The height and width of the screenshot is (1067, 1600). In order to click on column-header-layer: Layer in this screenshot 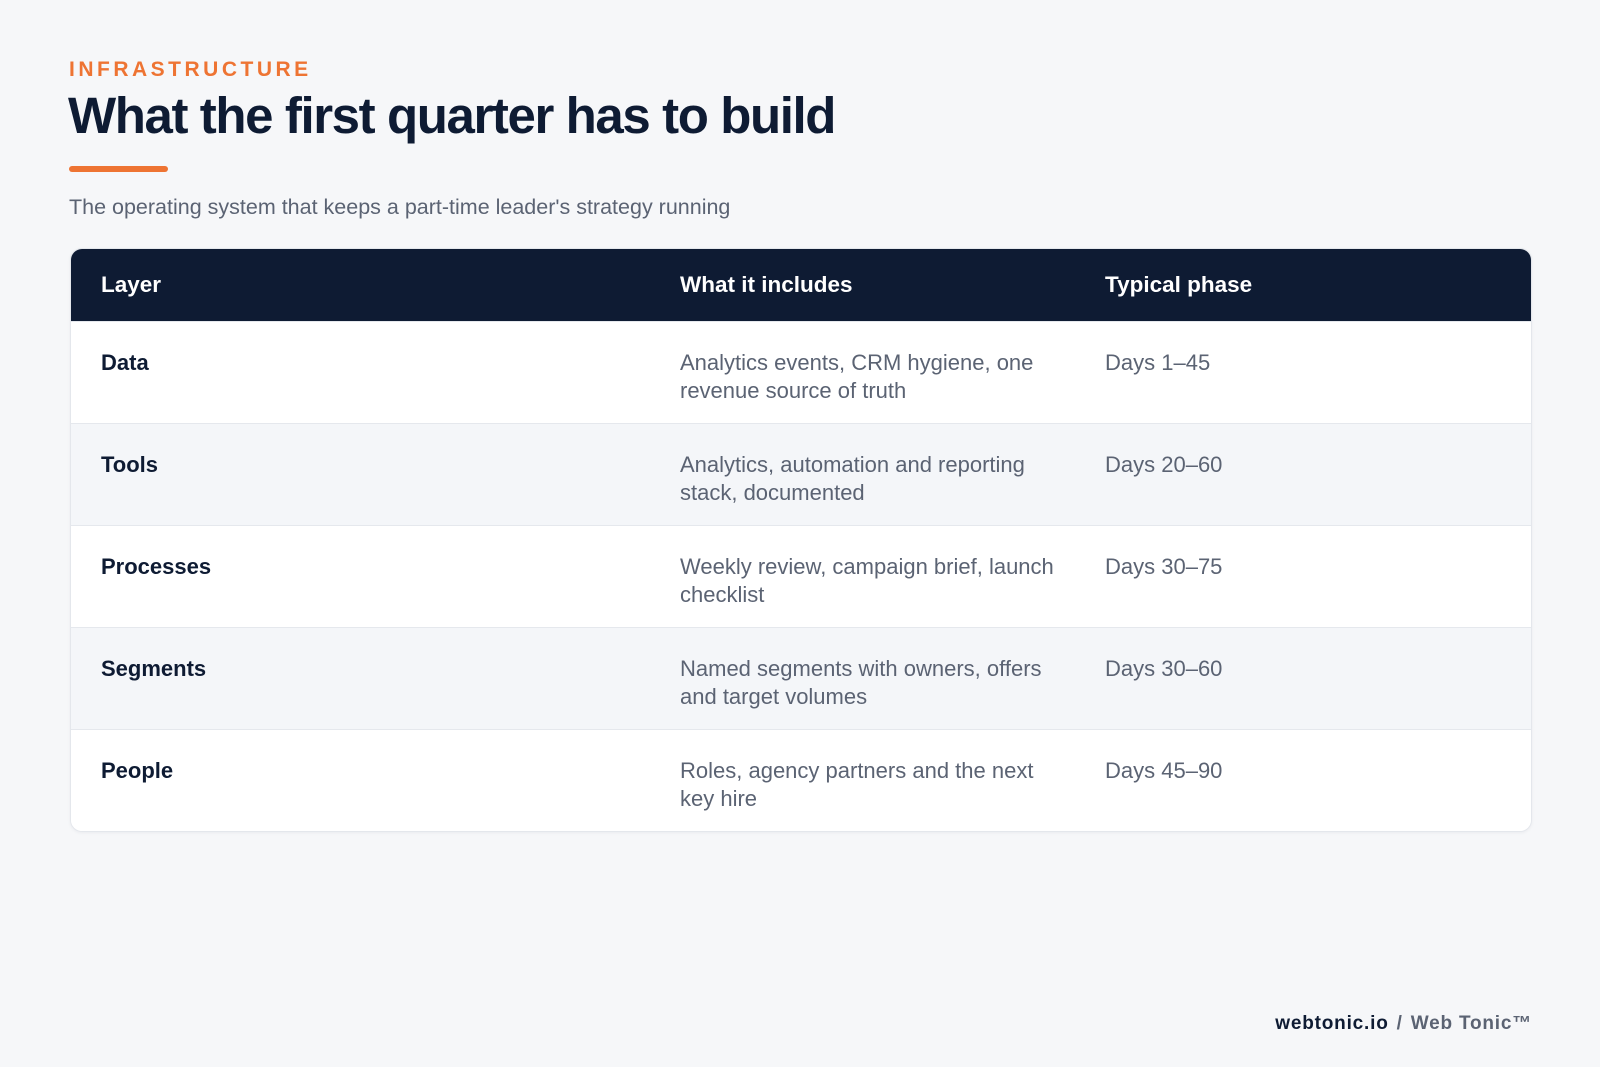, I will do `click(131, 284)`.